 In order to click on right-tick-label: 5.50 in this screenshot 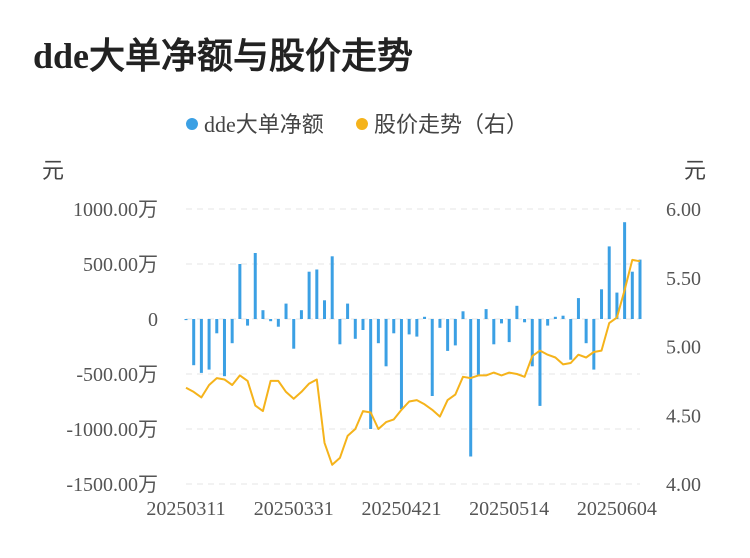, I will do `click(683, 279)`.